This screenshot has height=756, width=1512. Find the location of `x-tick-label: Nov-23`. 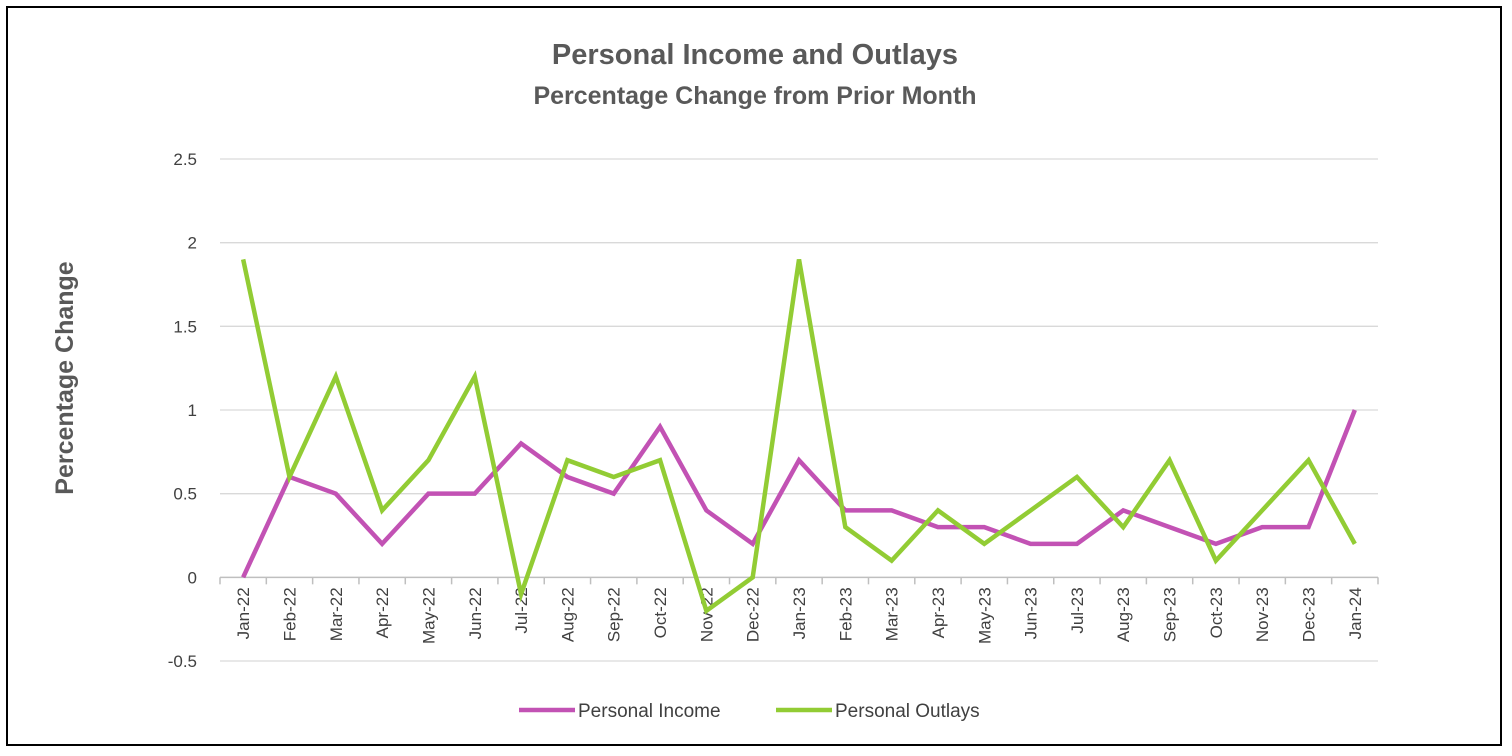

x-tick-label: Nov-23 is located at coordinates (1262, 614).